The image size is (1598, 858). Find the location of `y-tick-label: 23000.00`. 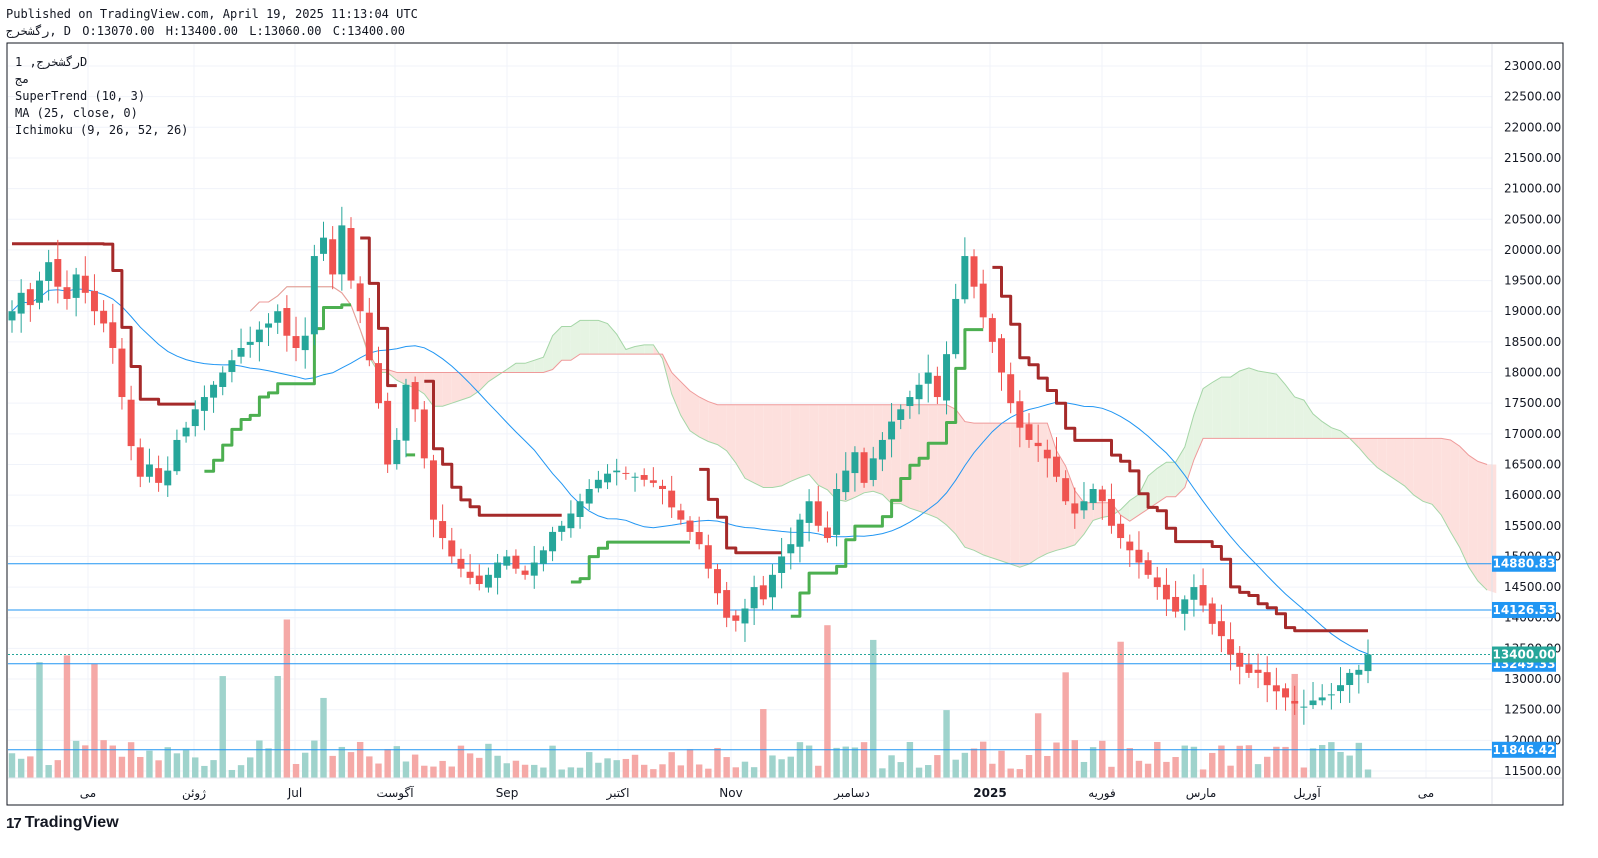

y-tick-label: 23000.00 is located at coordinates (1532, 66).